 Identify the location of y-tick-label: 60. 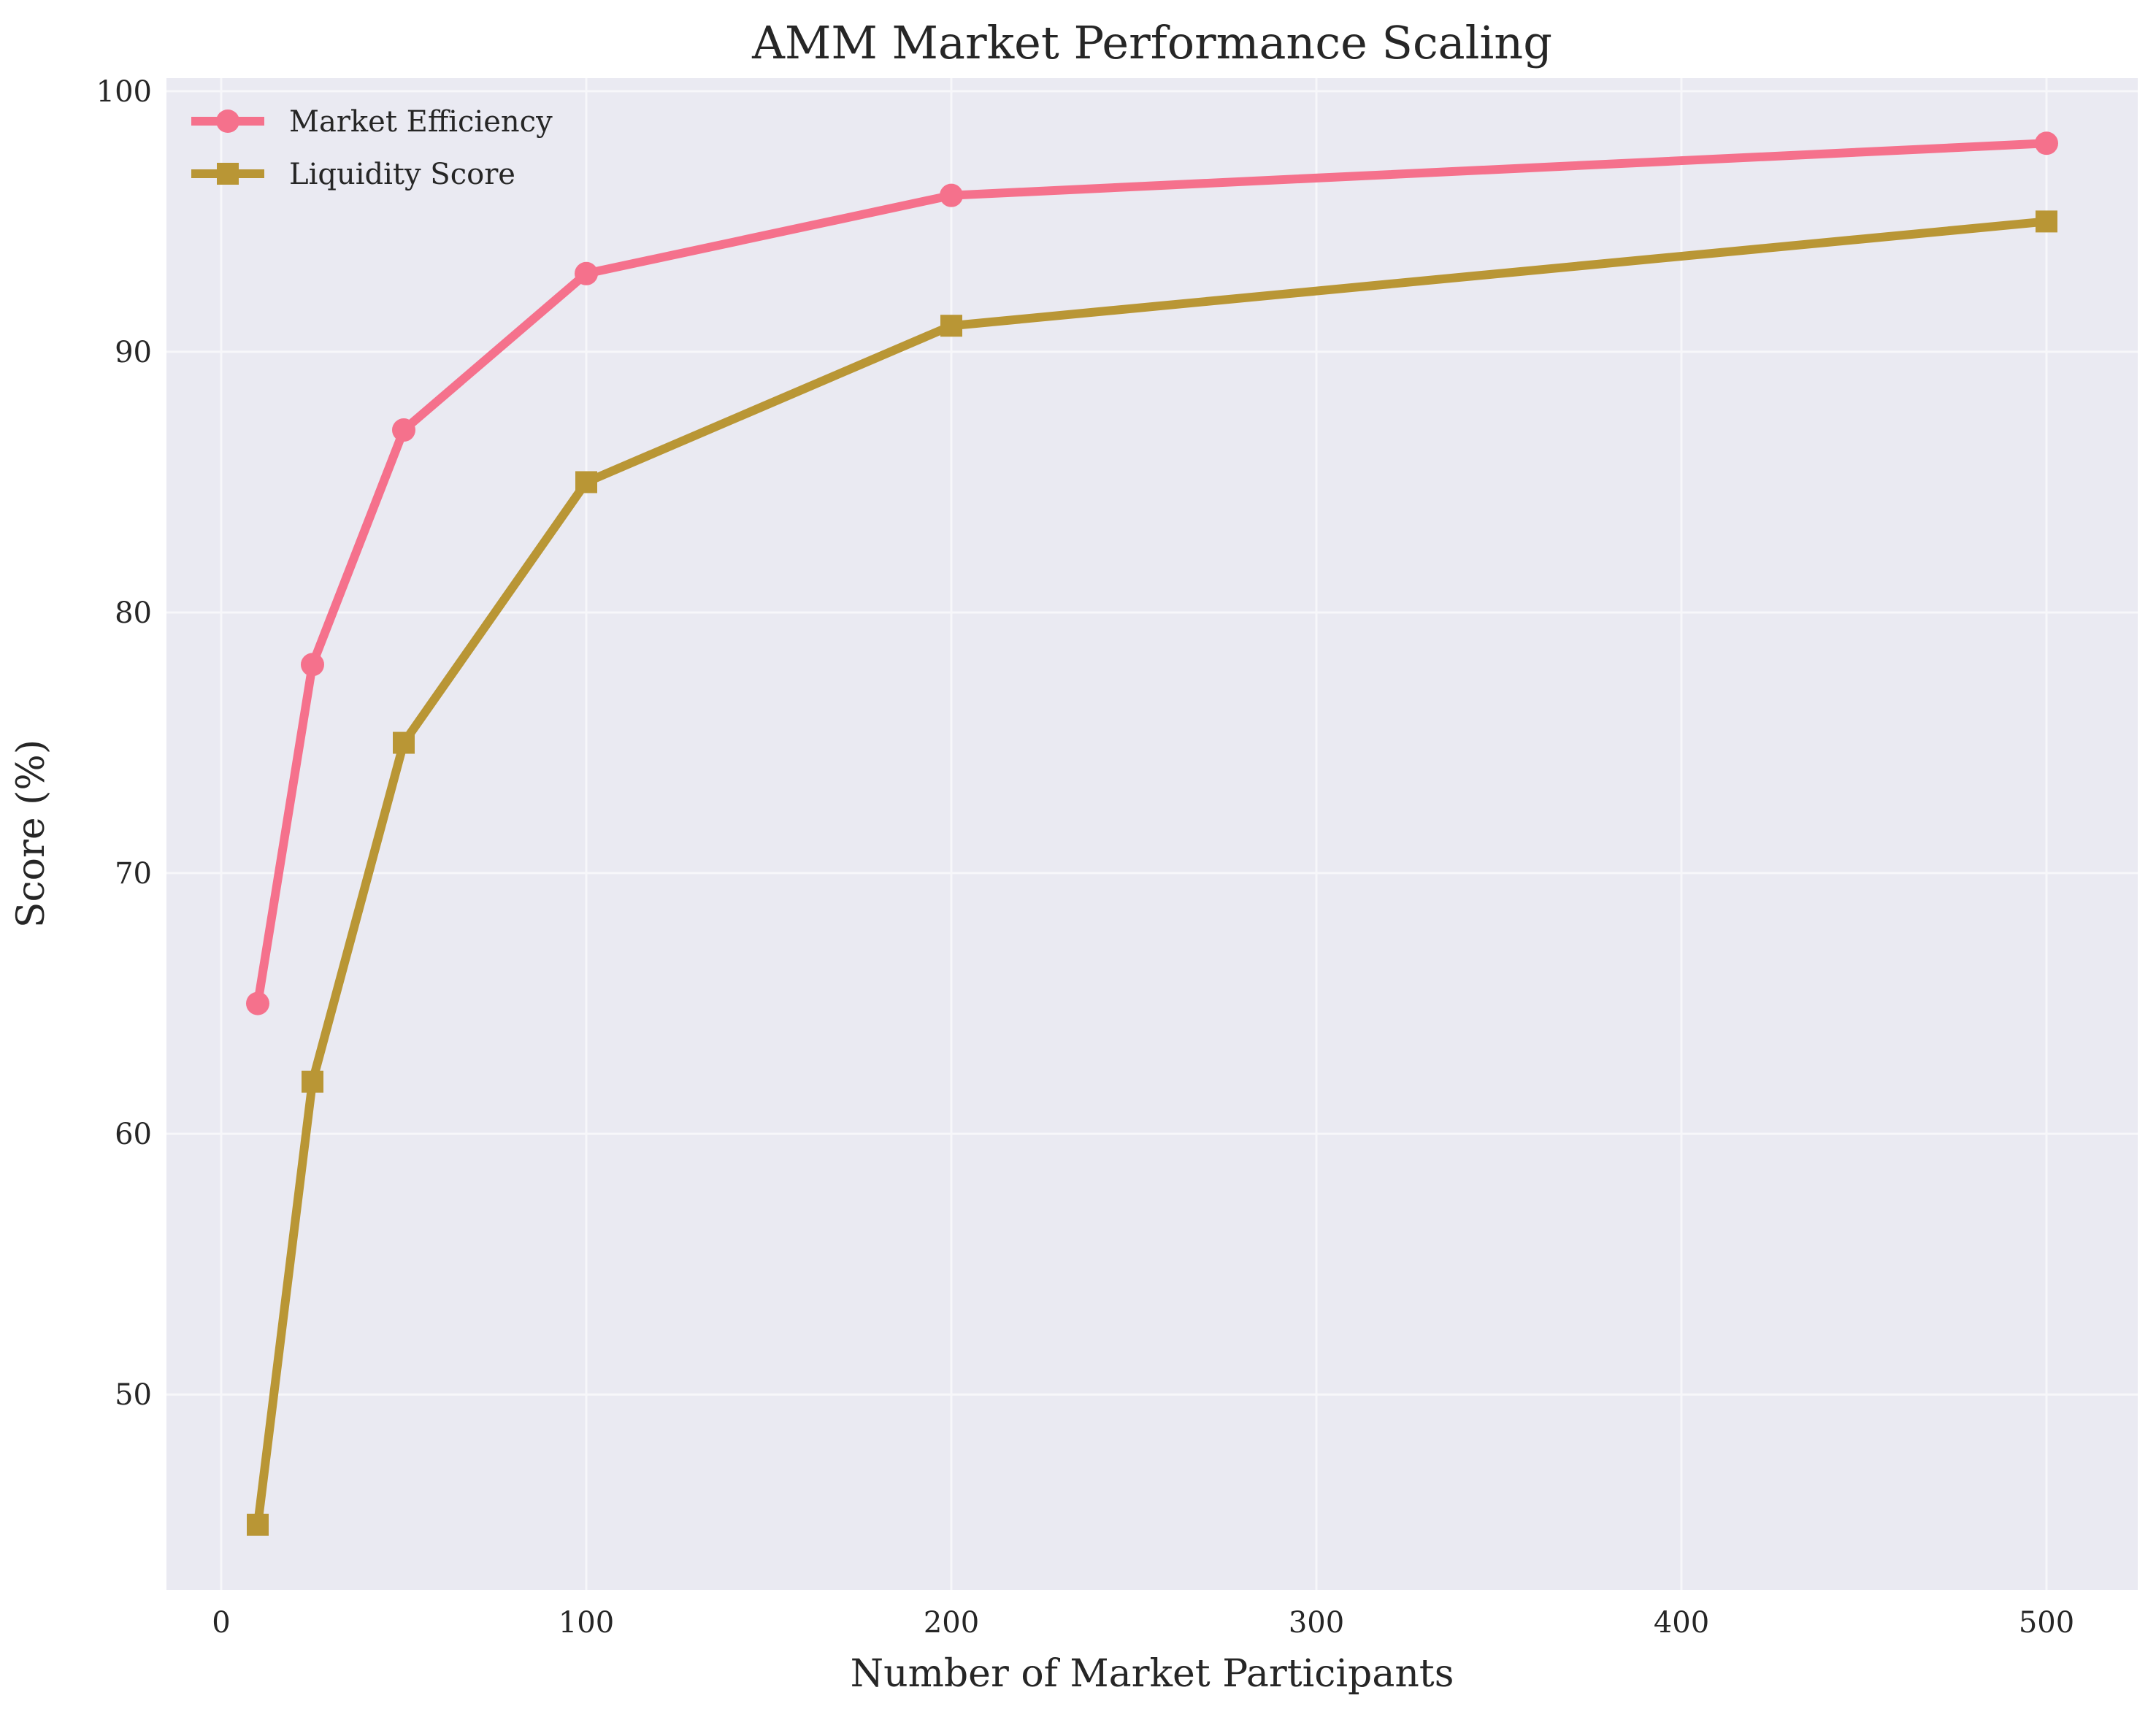
(133, 1134).